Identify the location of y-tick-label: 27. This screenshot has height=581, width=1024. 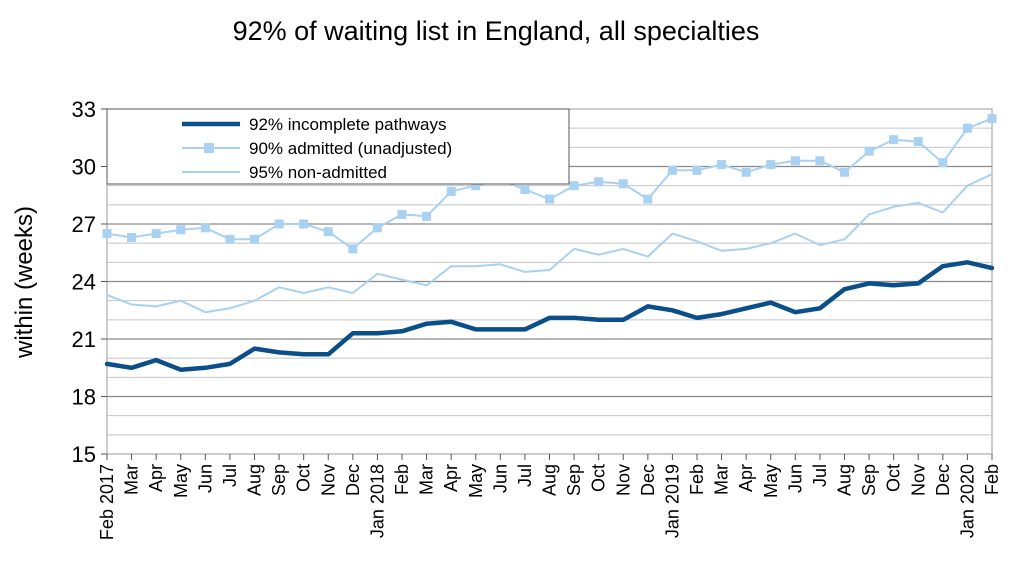
(84, 224).